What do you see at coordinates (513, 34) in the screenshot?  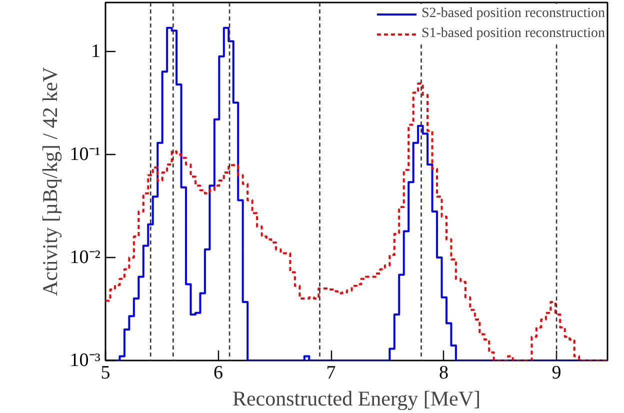 I see `legend-label: S1-based position reconstruction` at bounding box center [513, 34].